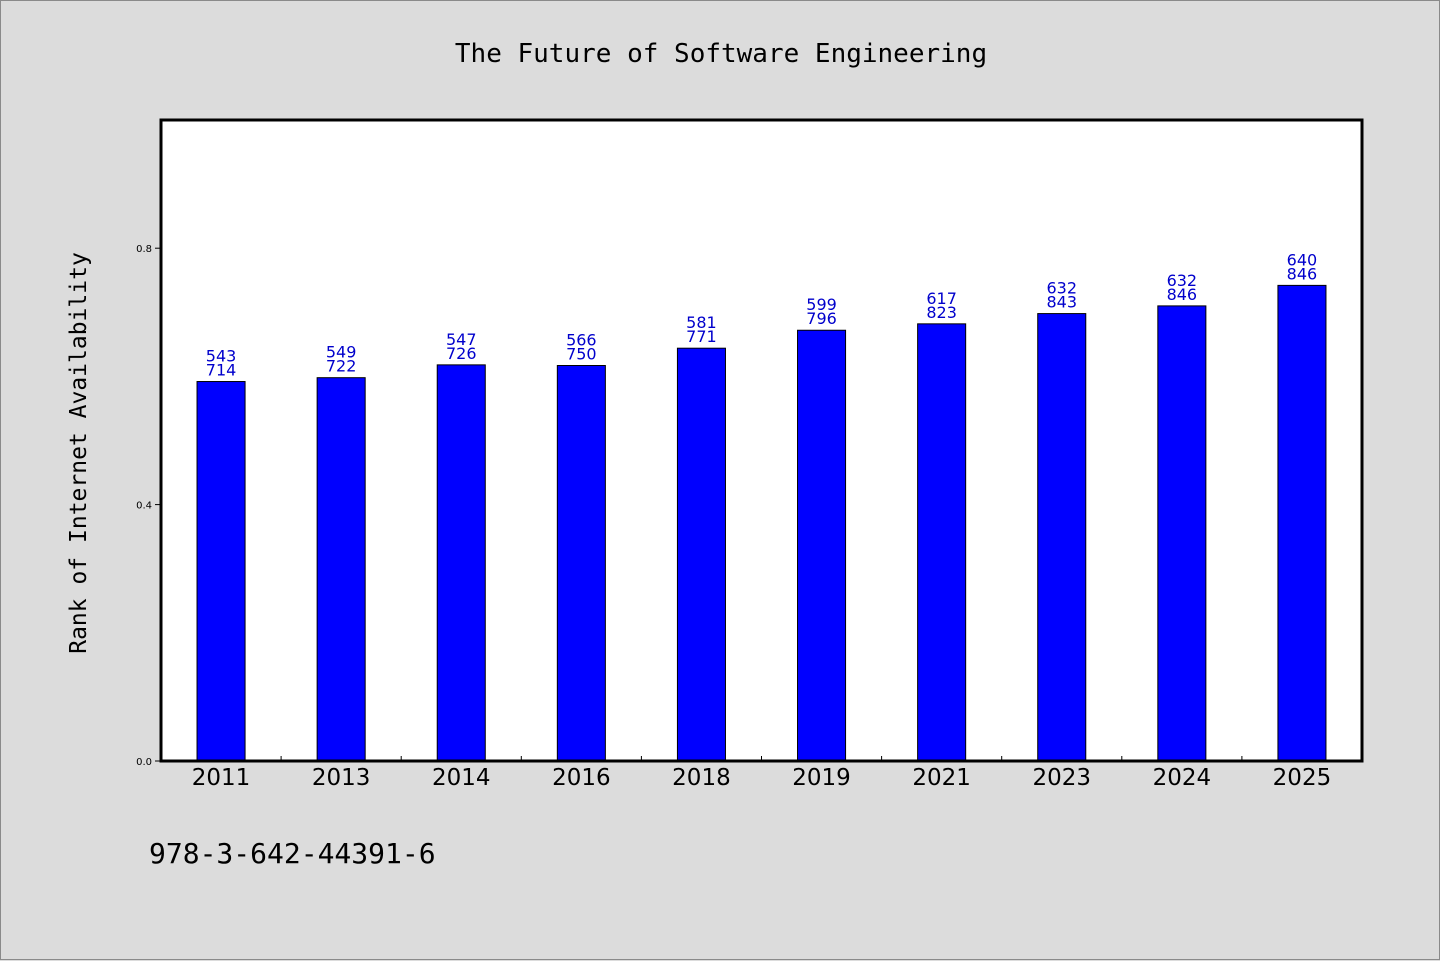 Image resolution: width=1440 pixels, height=961 pixels. What do you see at coordinates (581, 354) in the screenshot?
I see `bar-label-bottom-2016: 750` at bounding box center [581, 354].